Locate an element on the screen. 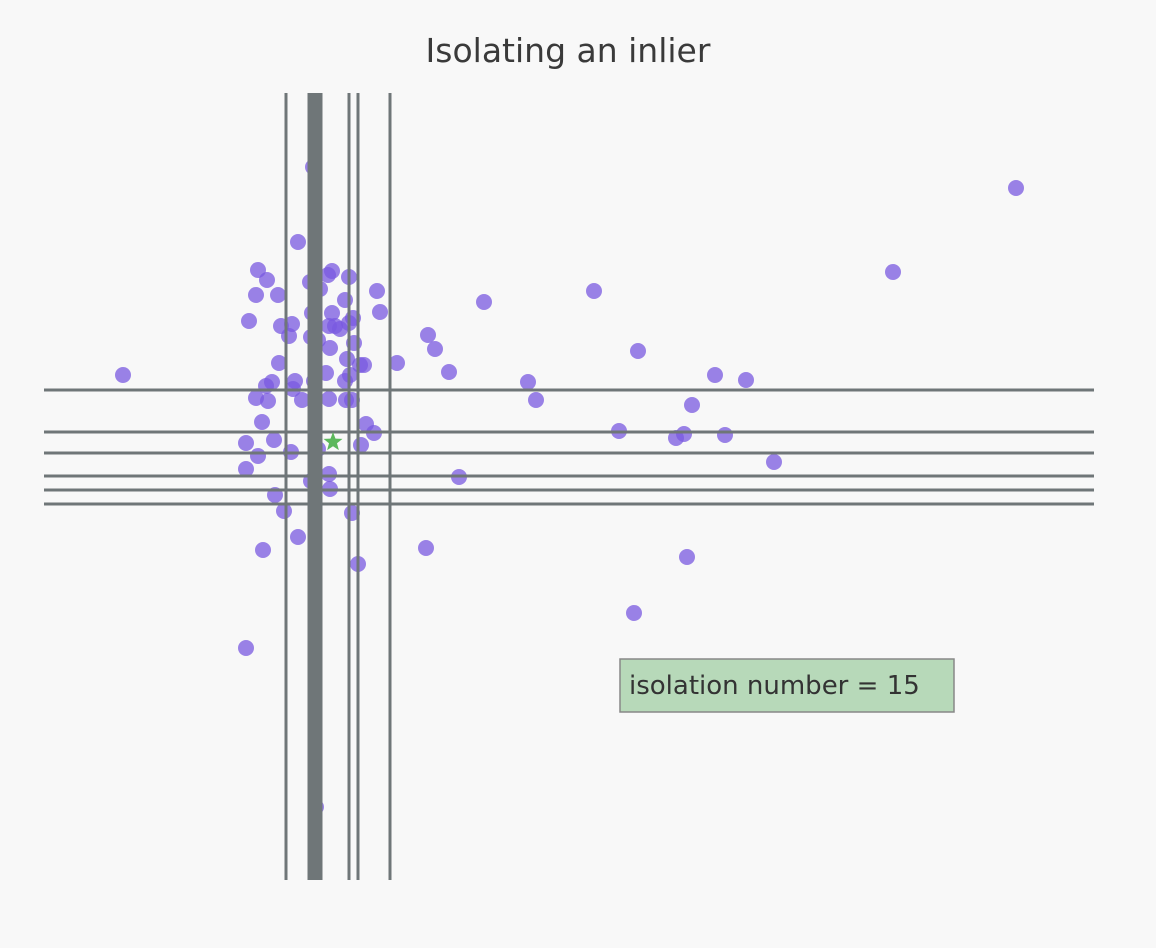 This screenshot has height=948, width=1156. target-layer is located at coordinates (333, 441).